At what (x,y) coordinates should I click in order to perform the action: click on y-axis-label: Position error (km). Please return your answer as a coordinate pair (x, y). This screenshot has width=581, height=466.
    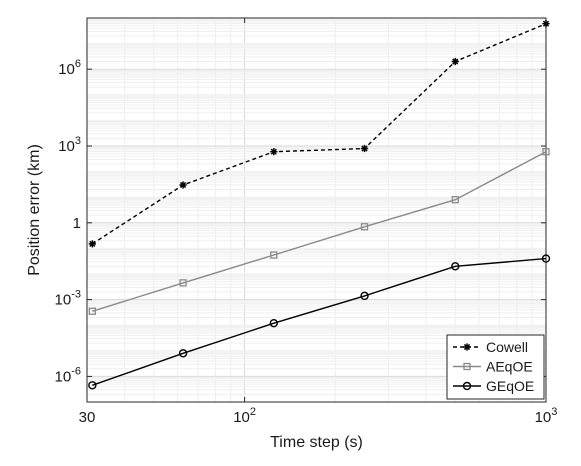
    Looking at the image, I should click on (34, 210).